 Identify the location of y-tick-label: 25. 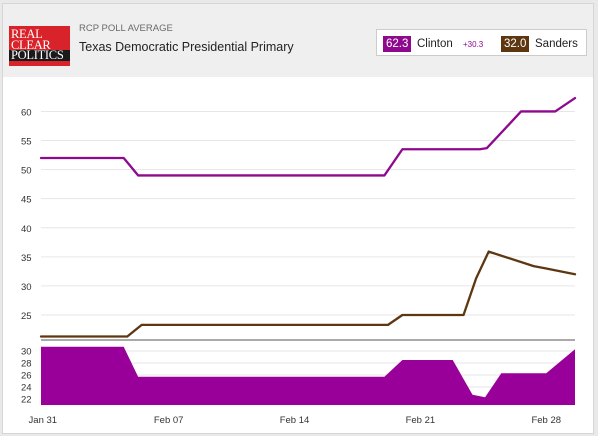
(26, 316).